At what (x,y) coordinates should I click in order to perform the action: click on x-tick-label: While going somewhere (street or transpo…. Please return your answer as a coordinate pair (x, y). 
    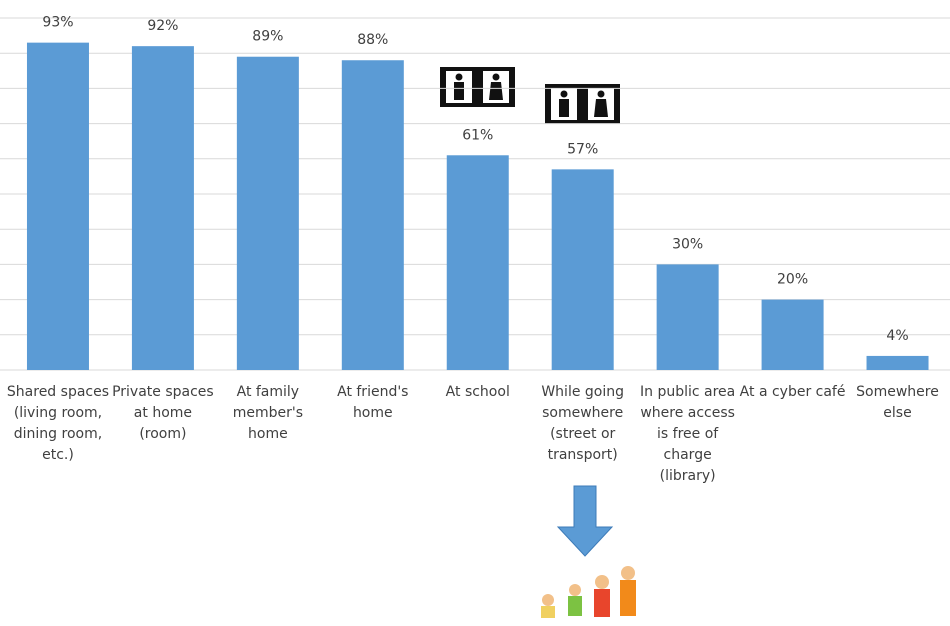
    Looking at the image, I should click on (583, 423).